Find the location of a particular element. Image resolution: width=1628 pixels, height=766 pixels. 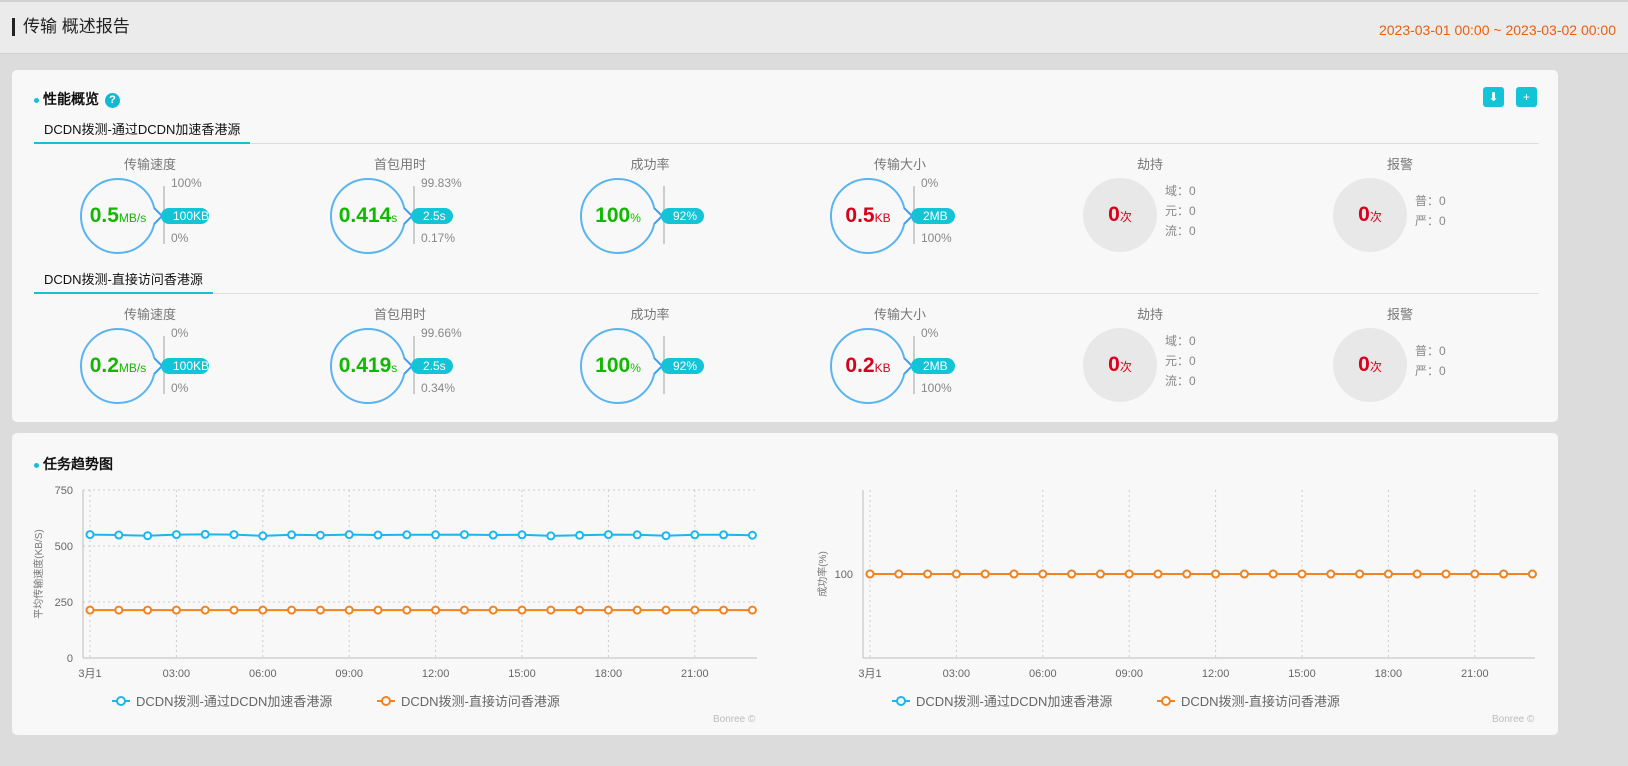

upper-percent: 0% is located at coordinates (930, 333).